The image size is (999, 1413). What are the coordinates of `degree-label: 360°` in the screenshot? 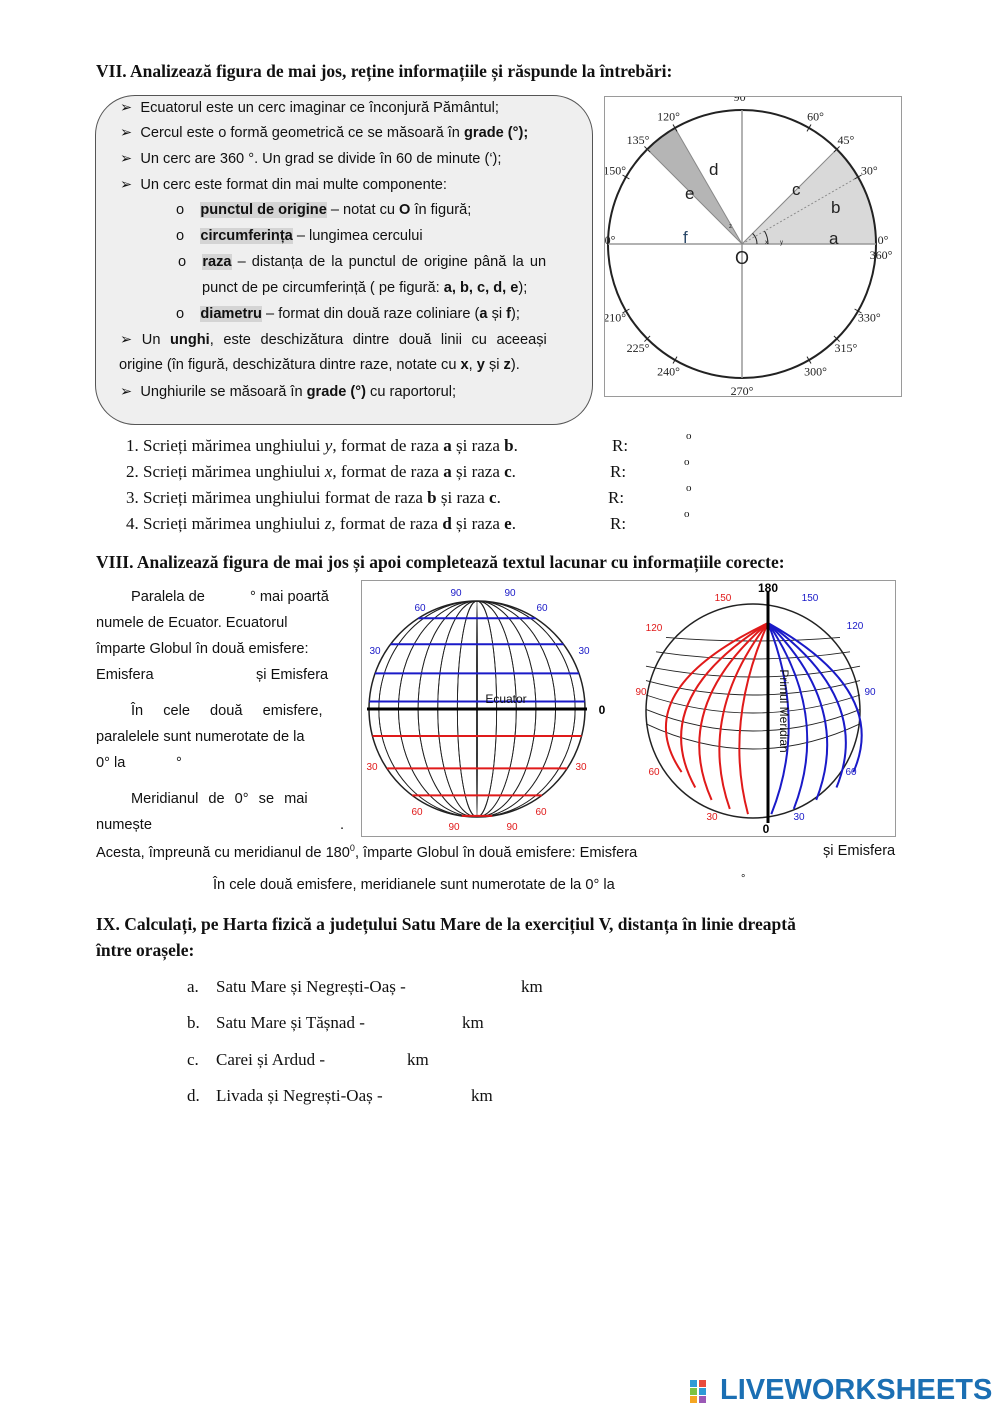 It's located at (881, 255).